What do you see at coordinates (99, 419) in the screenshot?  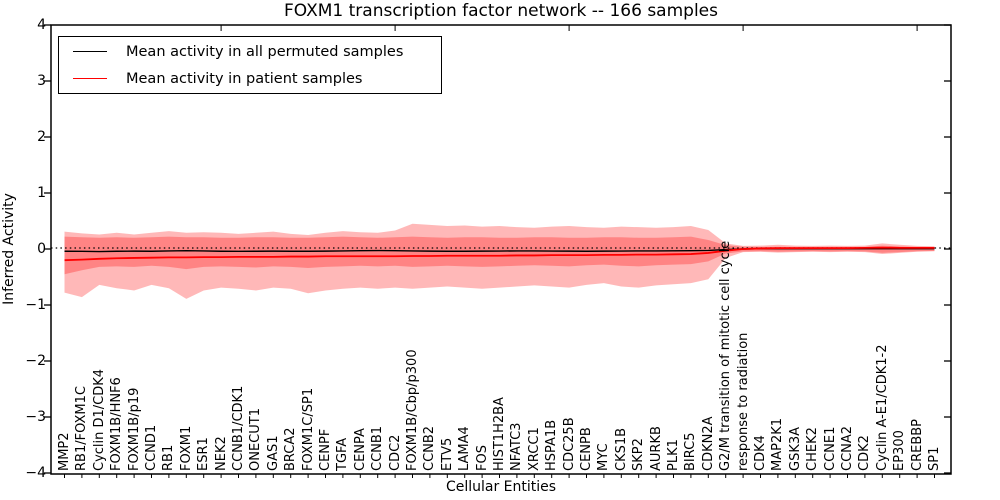 I see `x-tick-label: Cyclin D1/CDK4` at bounding box center [99, 419].